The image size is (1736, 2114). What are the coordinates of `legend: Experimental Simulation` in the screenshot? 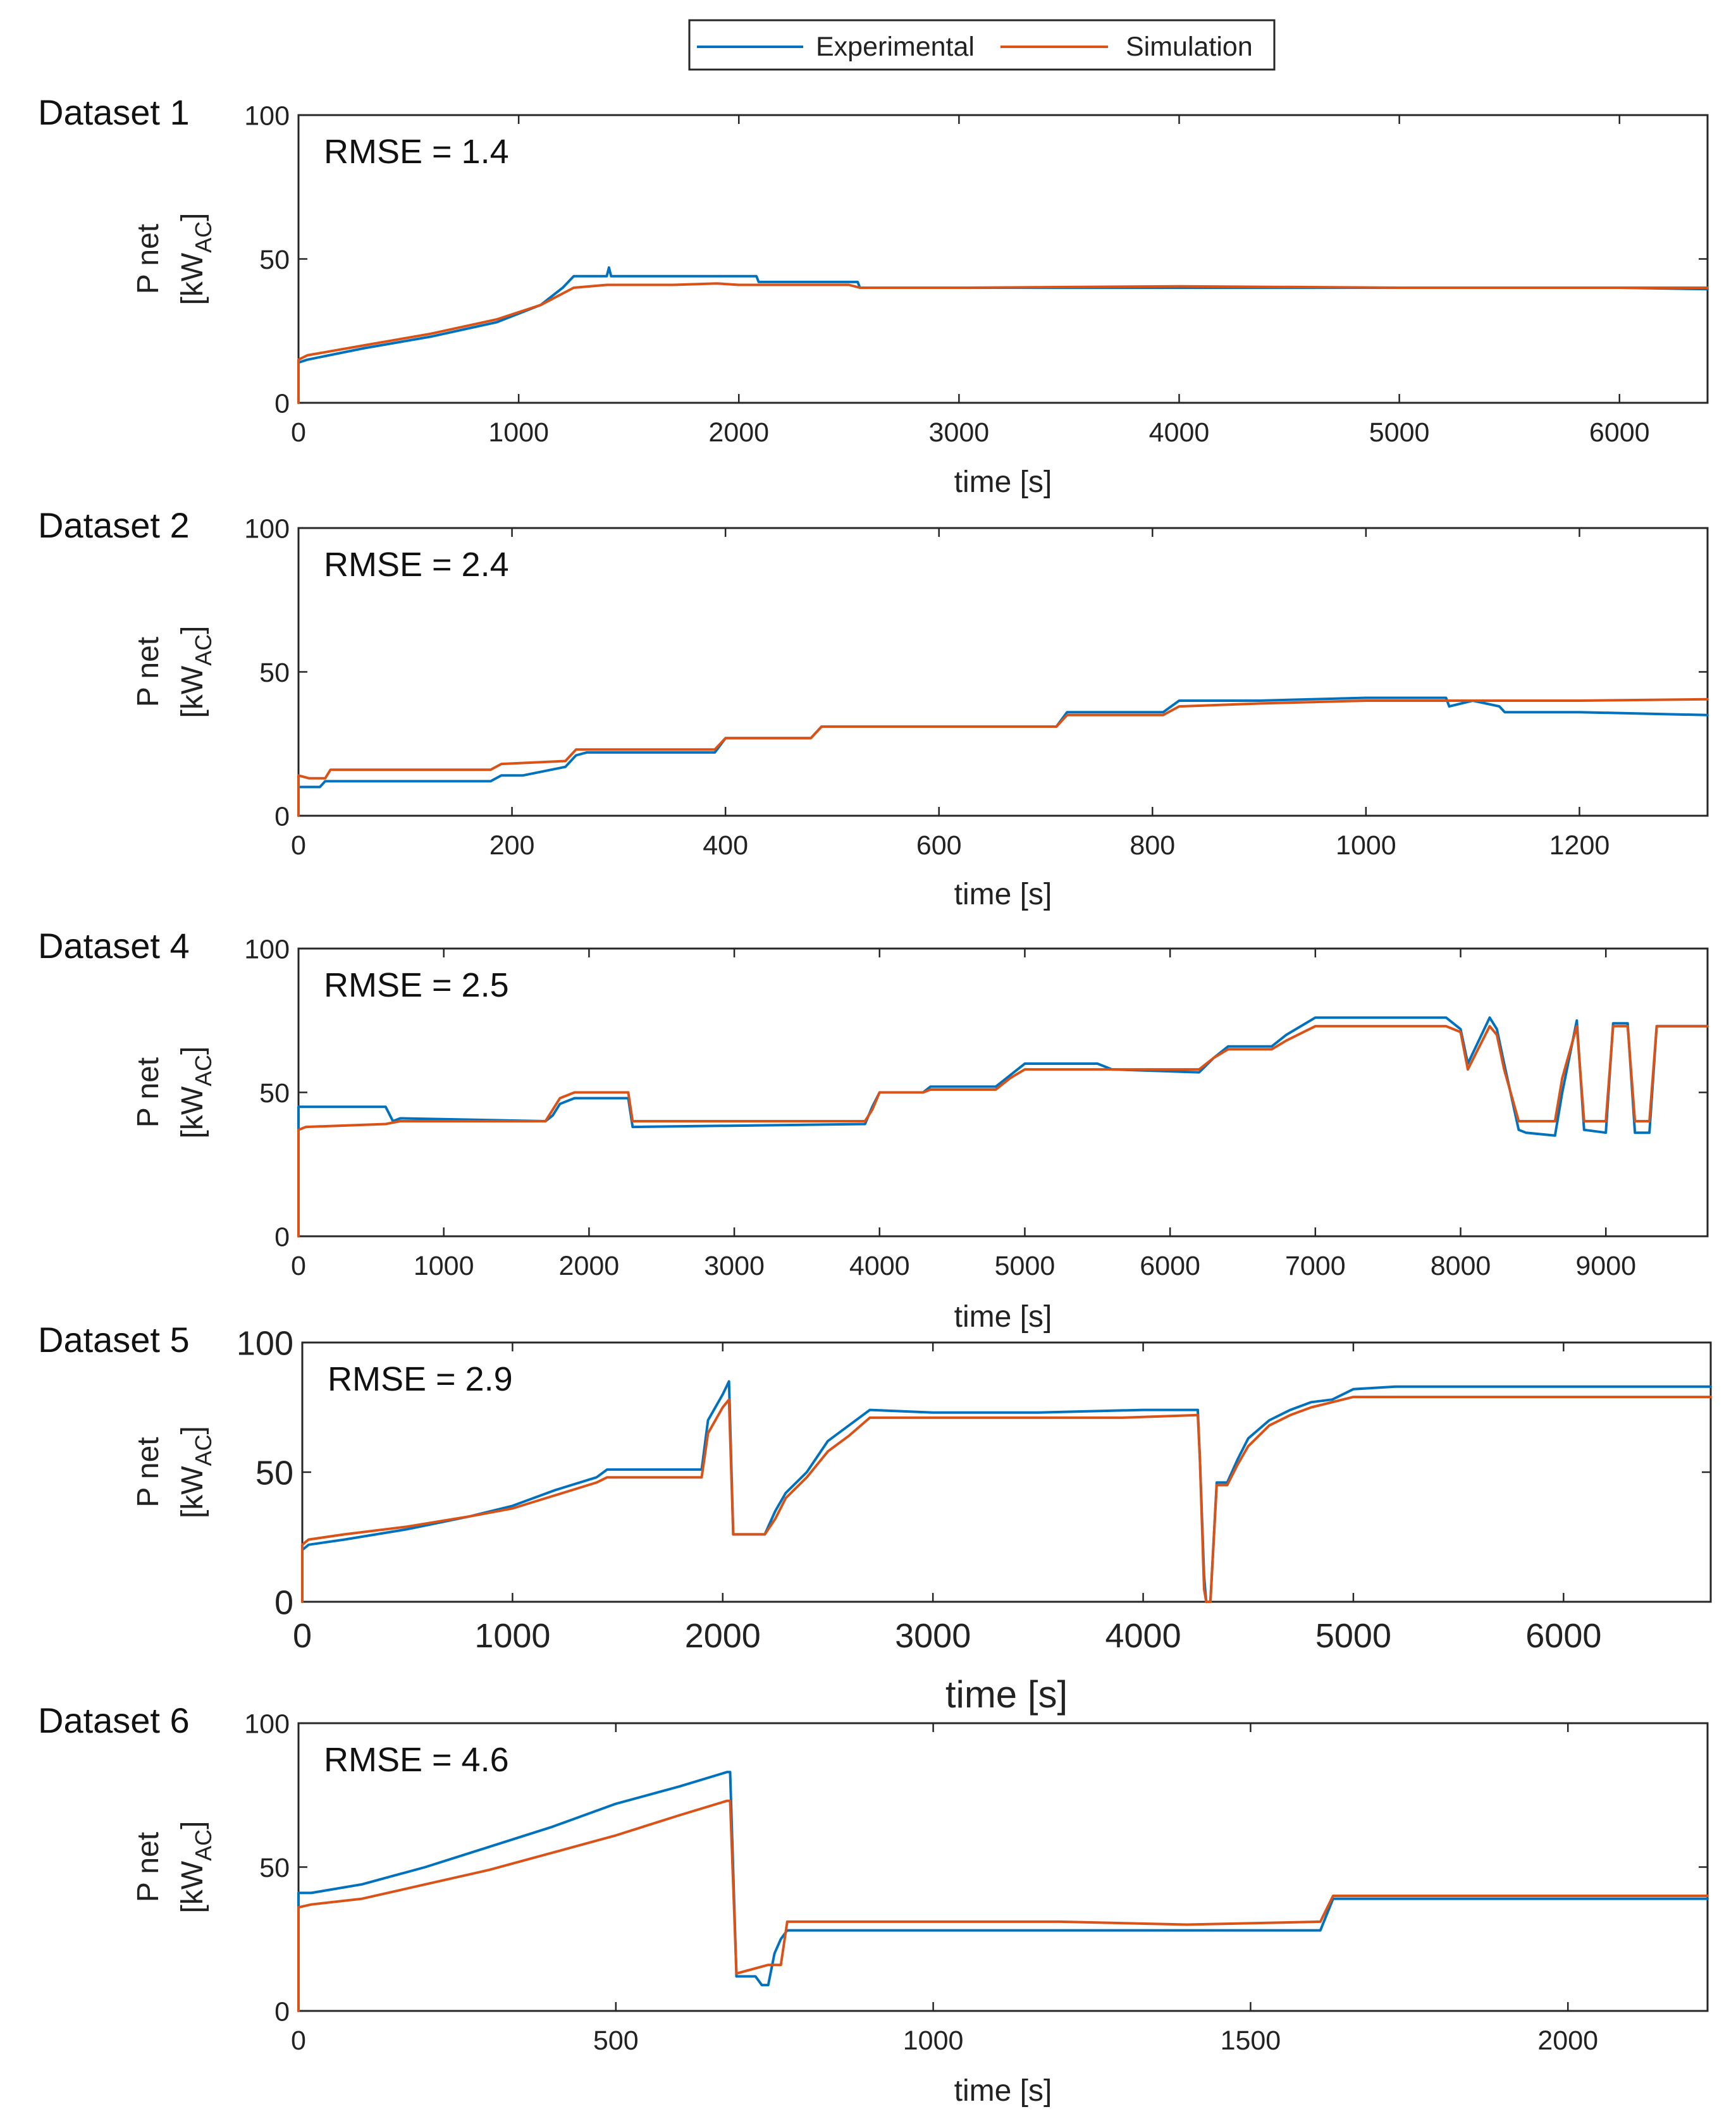 It's located at (982, 45).